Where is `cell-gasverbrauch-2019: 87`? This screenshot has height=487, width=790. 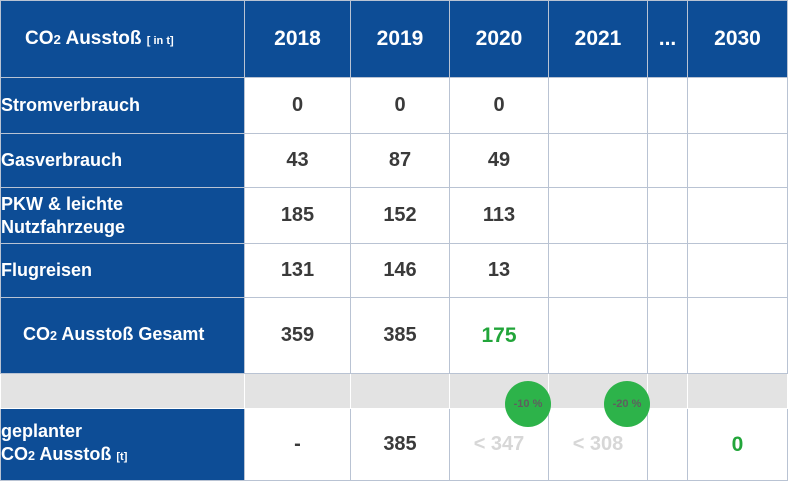 cell-gasverbrauch-2019: 87 is located at coordinates (400, 160).